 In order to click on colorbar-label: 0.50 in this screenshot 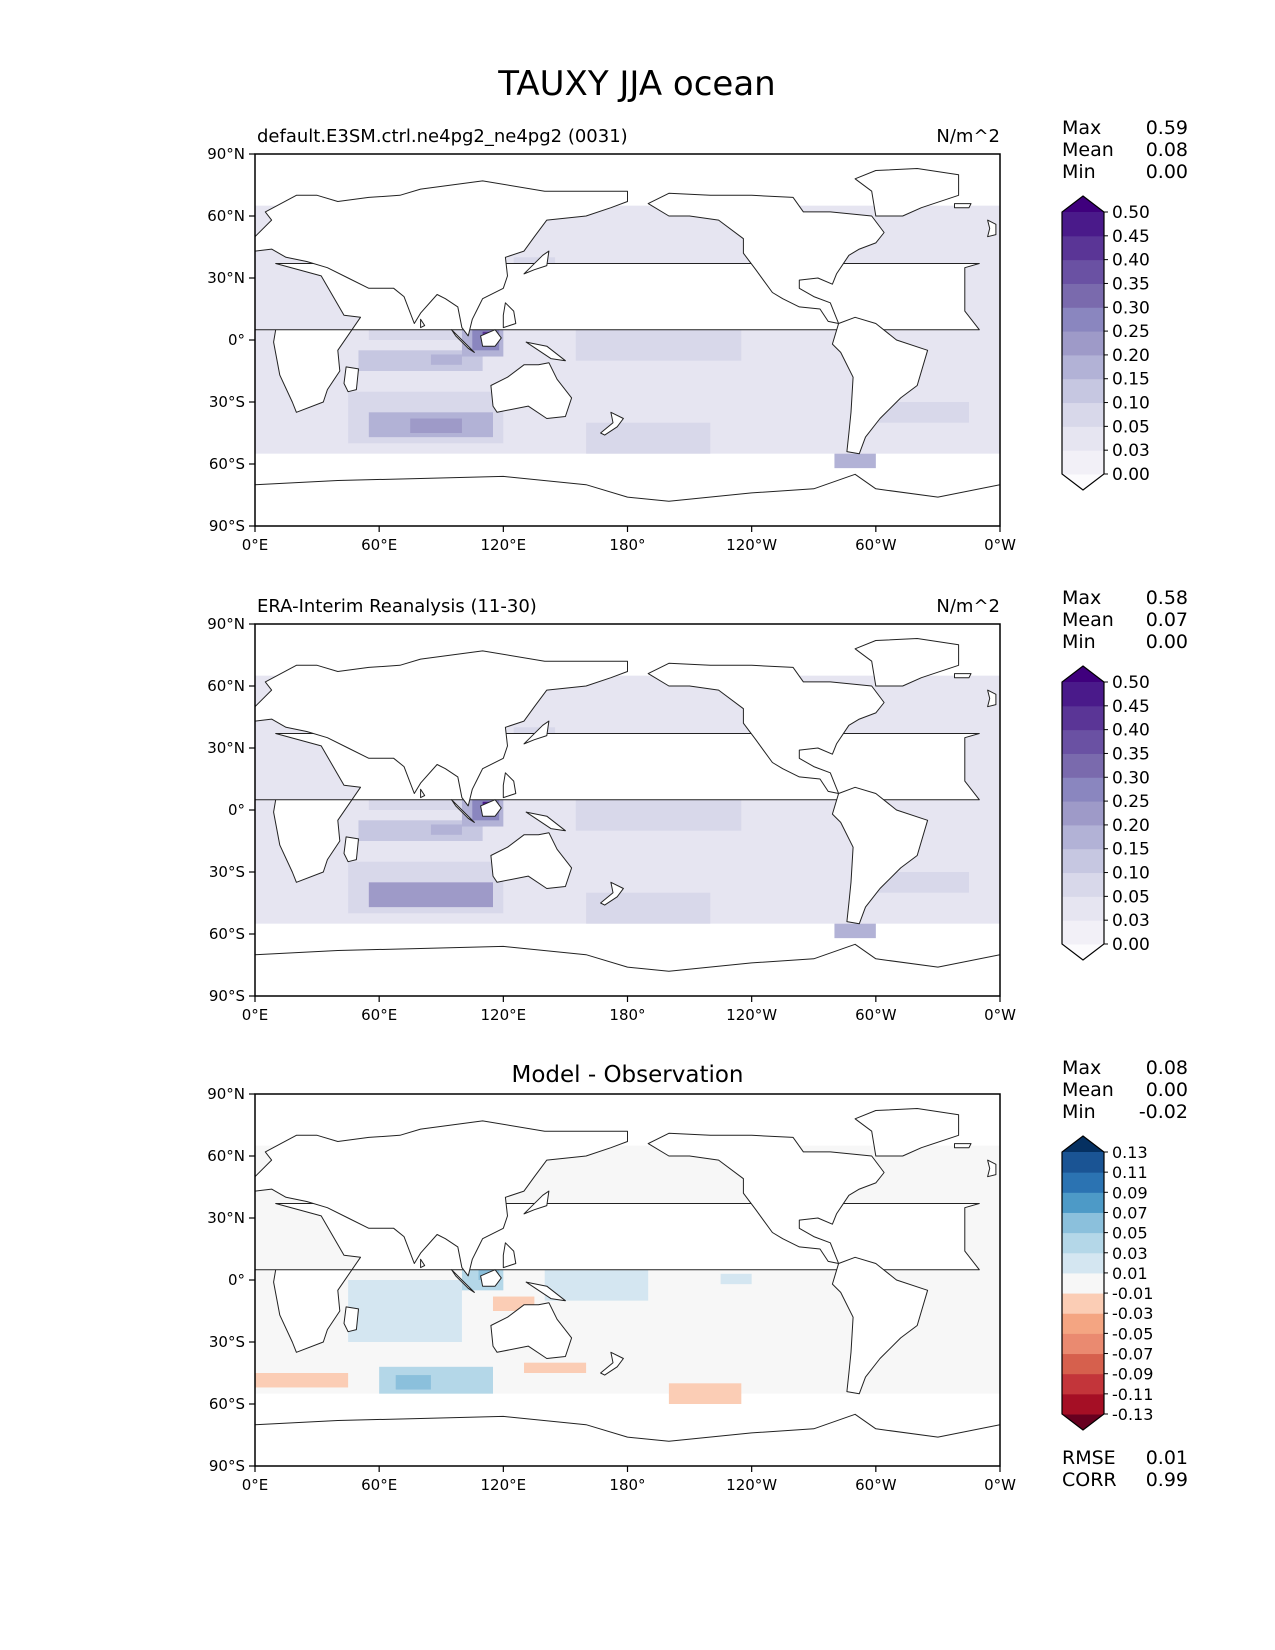, I will do `click(1131, 213)`.